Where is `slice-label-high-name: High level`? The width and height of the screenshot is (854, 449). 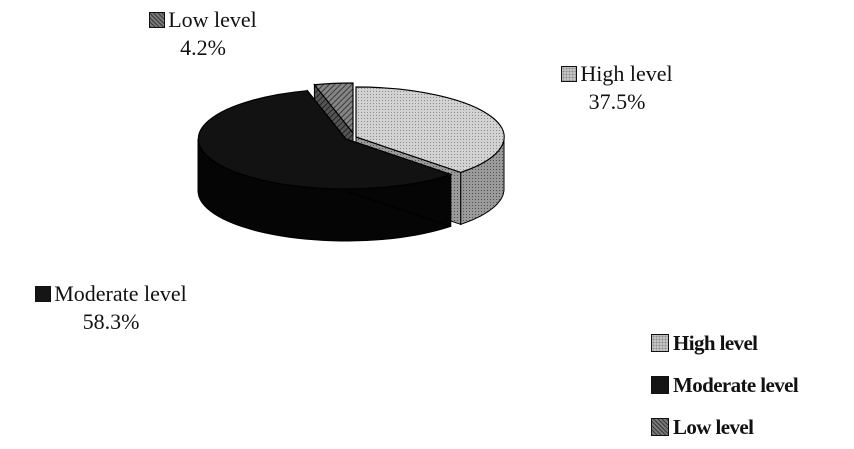
slice-label-high-name: High level is located at coordinates (626, 73).